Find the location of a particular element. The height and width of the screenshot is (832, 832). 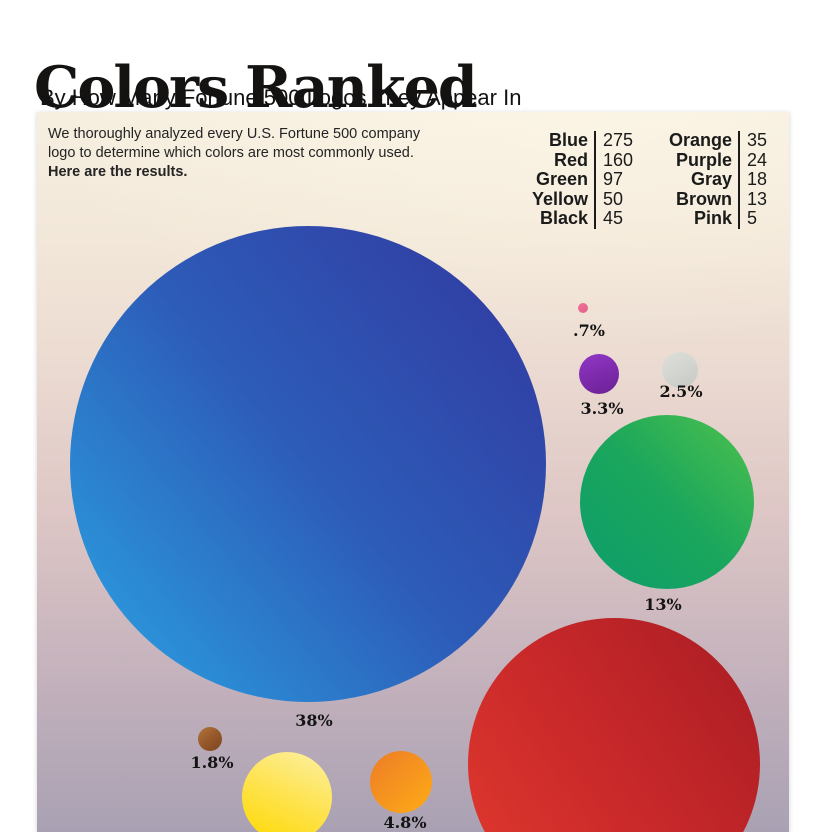

bubble-purple-percent: 3.3% is located at coordinates (602, 408).